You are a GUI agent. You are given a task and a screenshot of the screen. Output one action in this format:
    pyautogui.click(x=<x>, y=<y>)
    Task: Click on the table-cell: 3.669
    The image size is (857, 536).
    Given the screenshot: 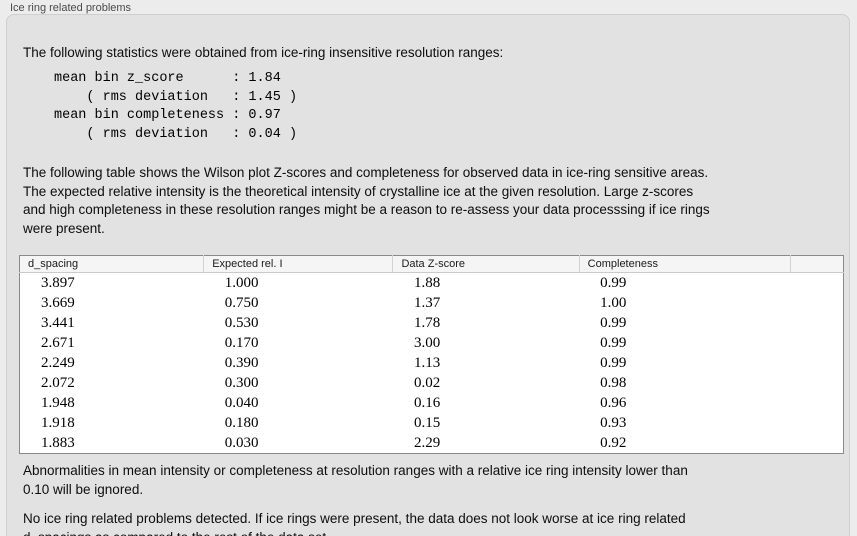 What is the action you would take?
    pyautogui.click(x=58, y=302)
    